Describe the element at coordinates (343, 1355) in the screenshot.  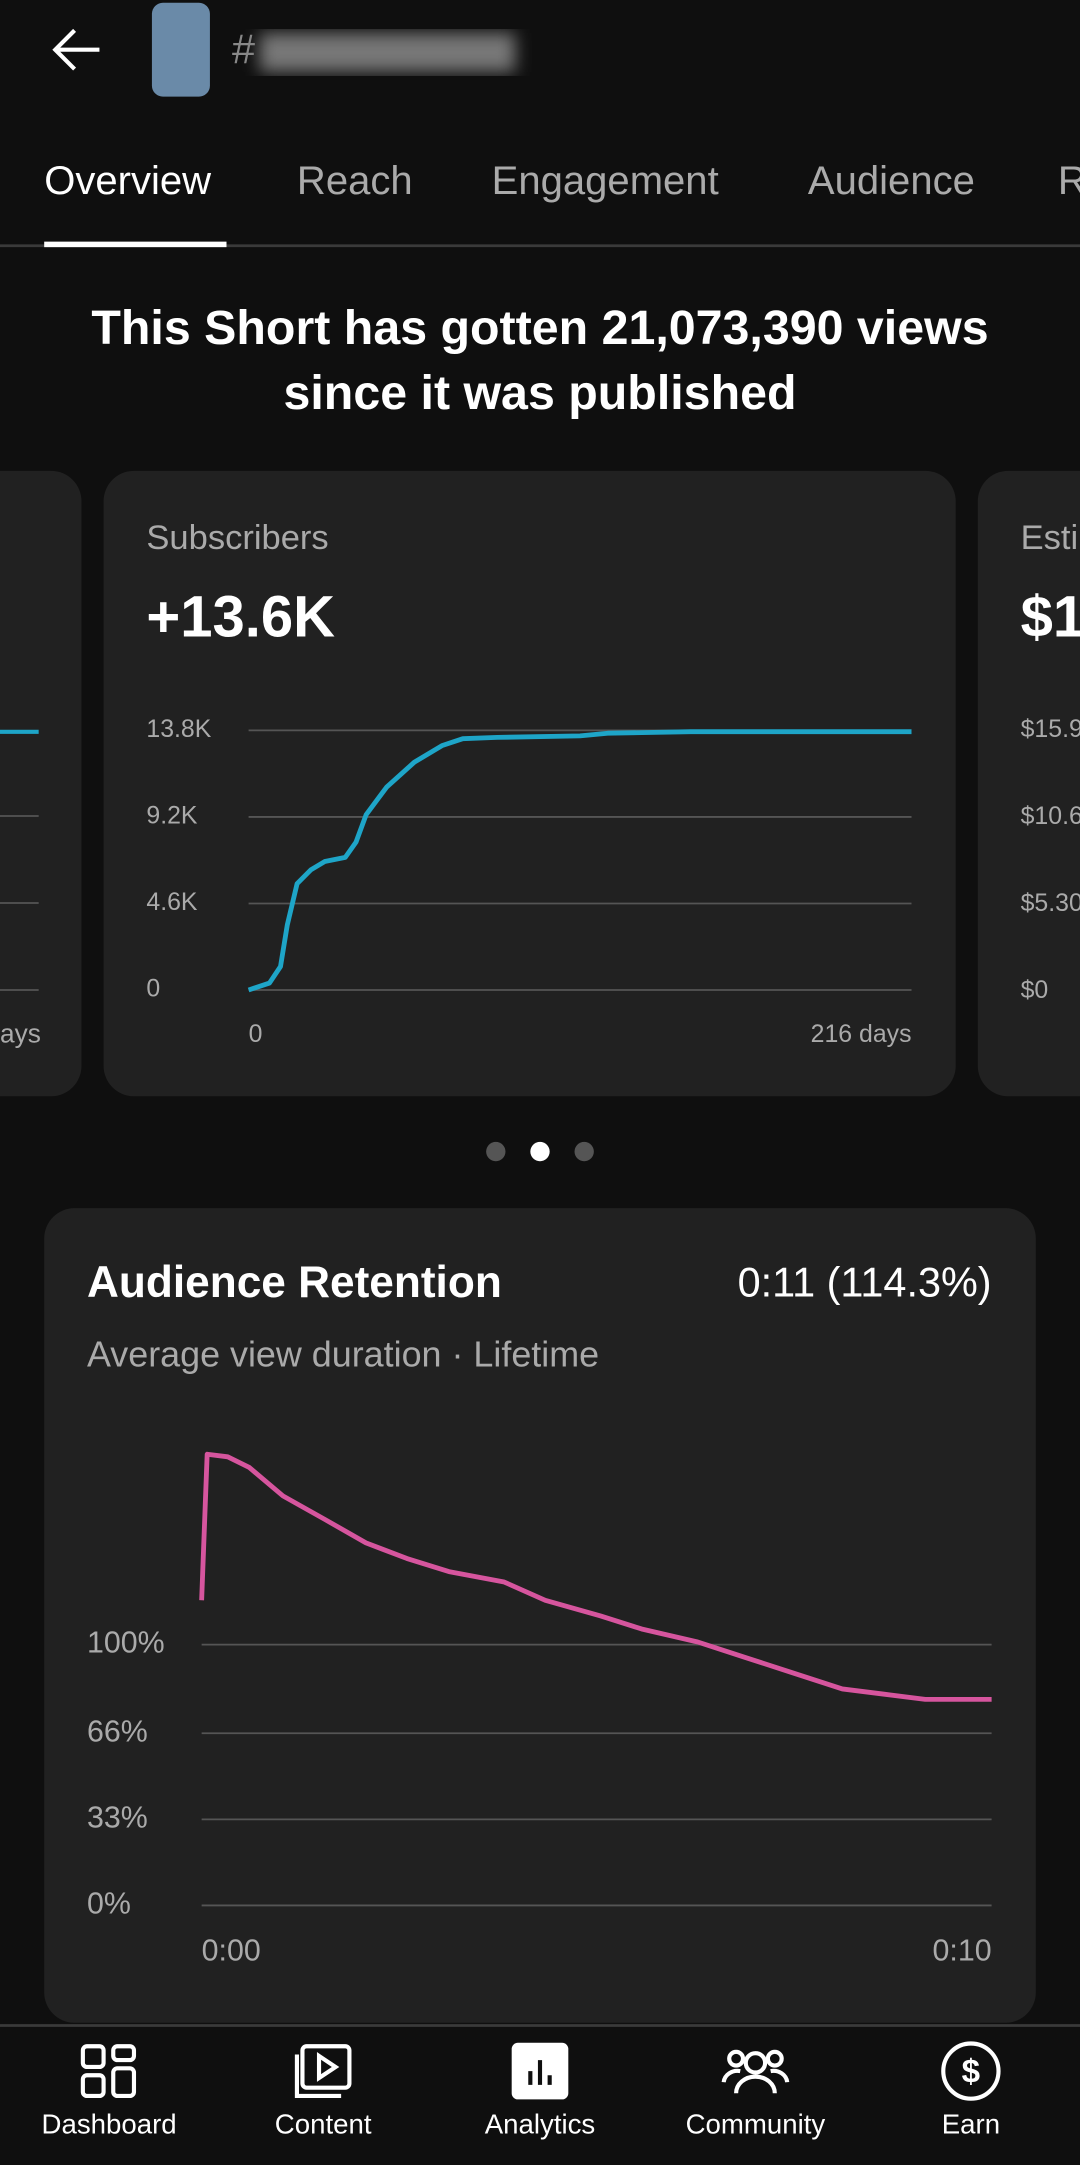
I see `card-subtitle: Average view duration · Lifetime` at that location.